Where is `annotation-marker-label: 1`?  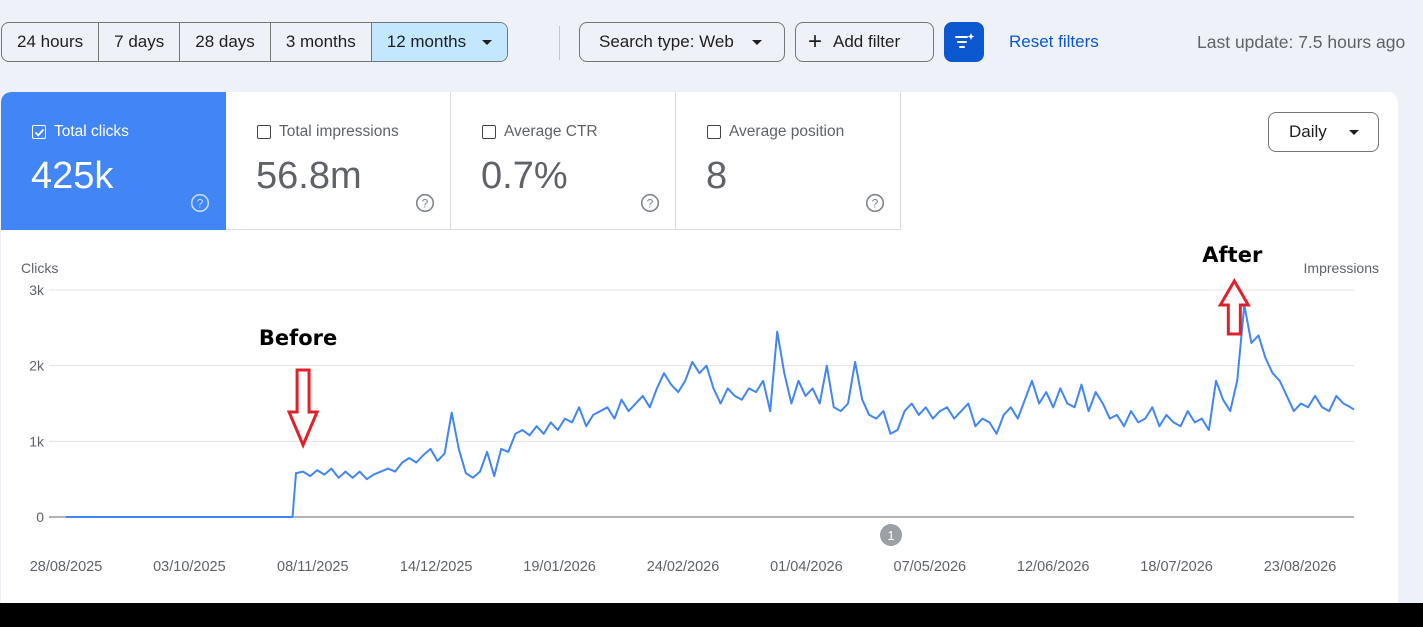
annotation-marker-label: 1 is located at coordinates (890, 535).